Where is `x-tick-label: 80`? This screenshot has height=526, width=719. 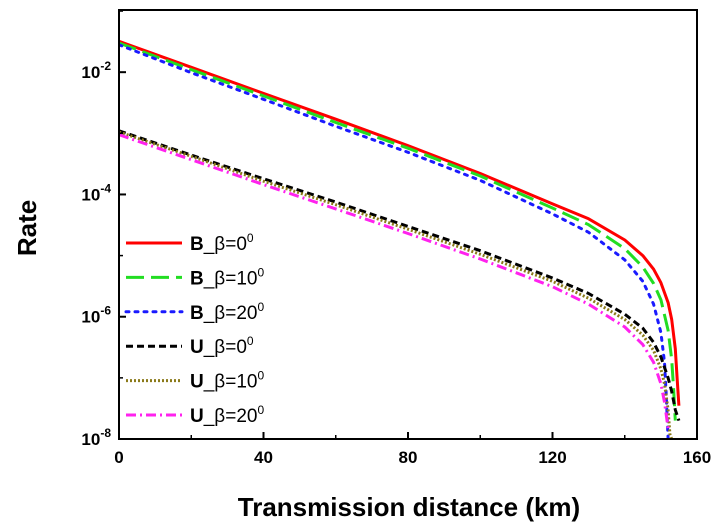 x-tick-label: 80 is located at coordinates (408, 457).